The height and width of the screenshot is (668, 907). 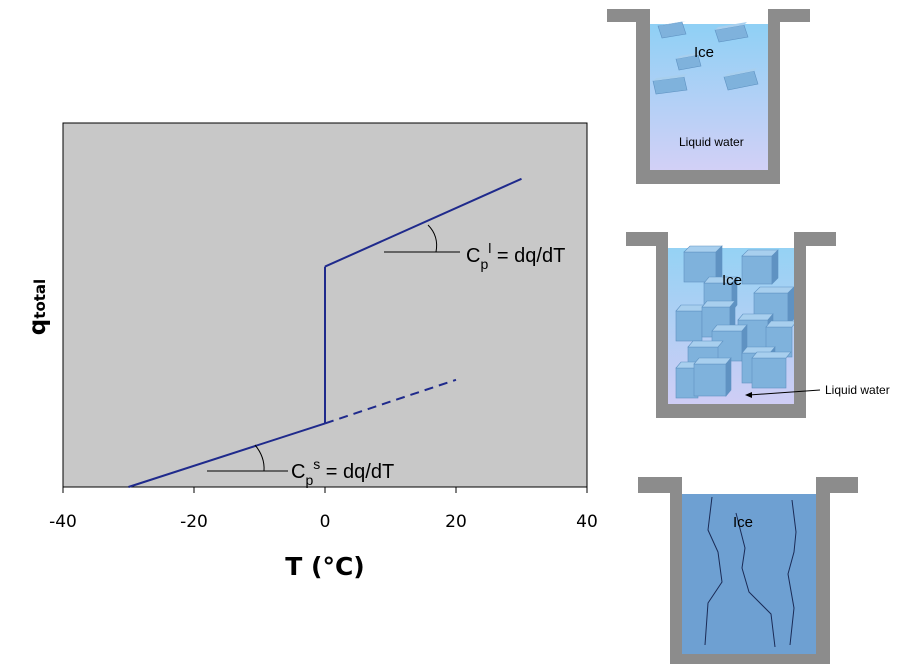 I want to click on container-top: Ice Liquid water, so click(x=708, y=96).